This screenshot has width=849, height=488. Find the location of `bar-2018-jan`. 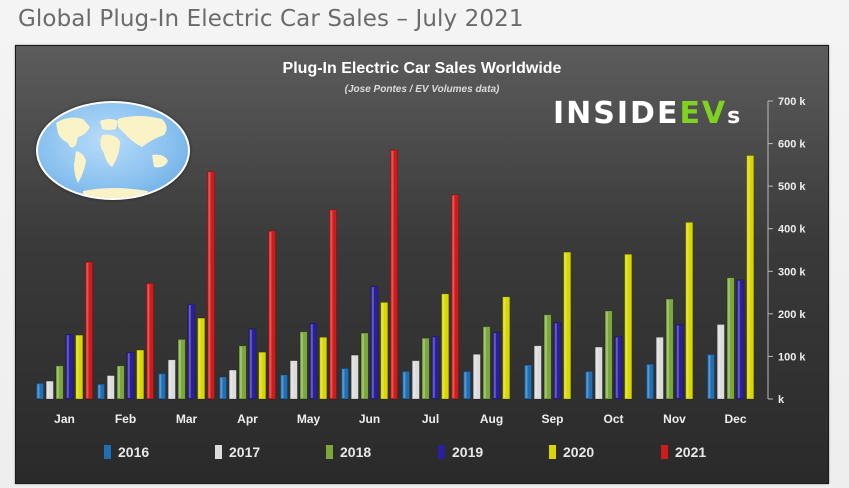

bar-2018-jan is located at coordinates (59, 382).